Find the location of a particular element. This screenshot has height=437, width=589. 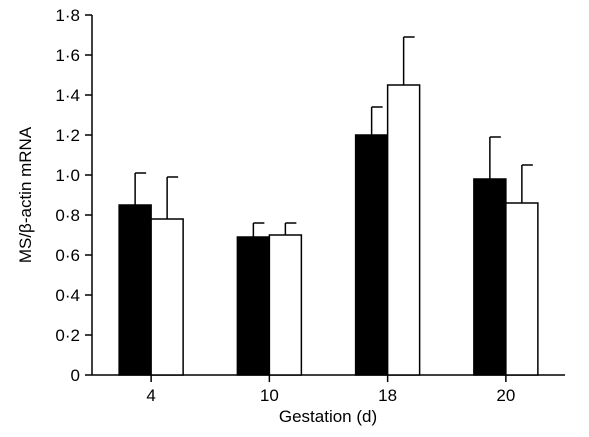

y-tick-label: 0·6 is located at coordinates (67, 255).